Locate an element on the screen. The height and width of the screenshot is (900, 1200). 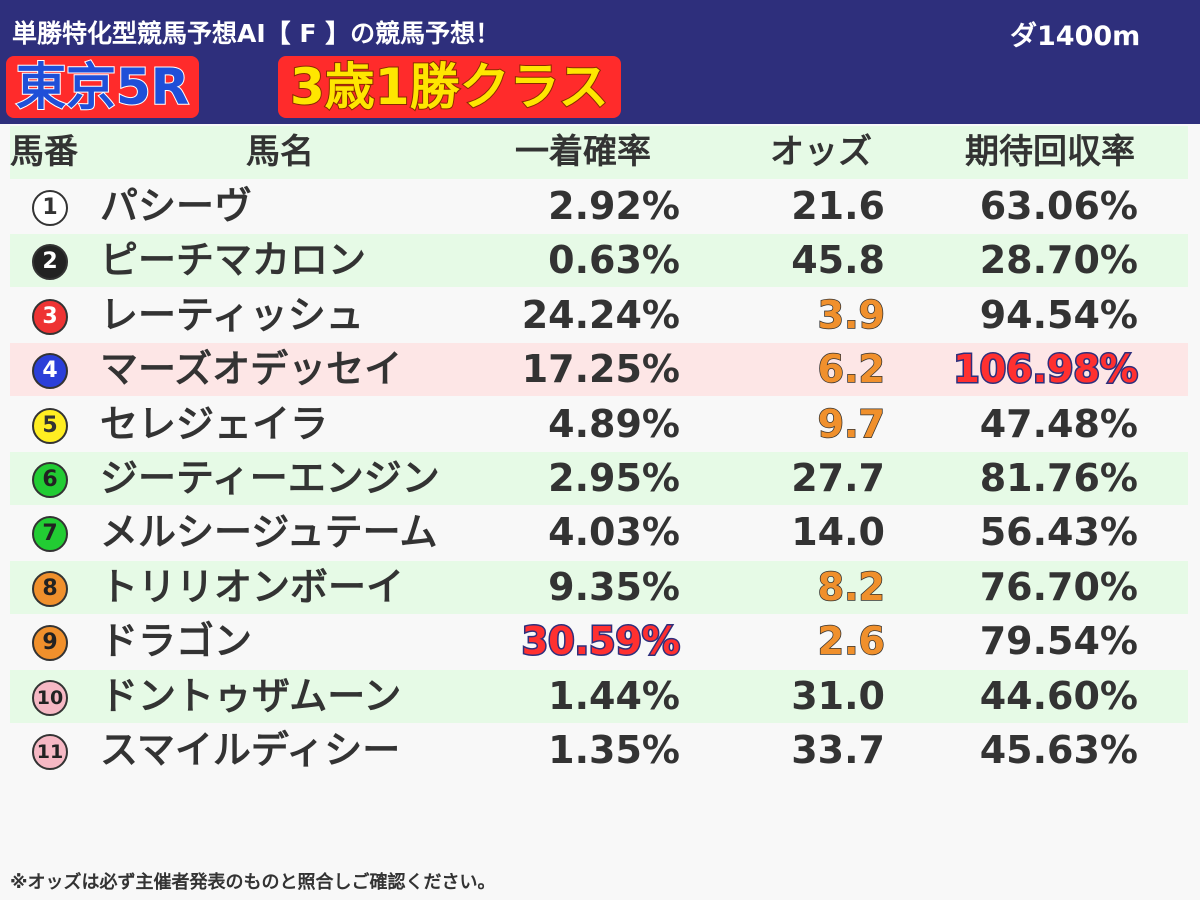
horse-name: トリリオンボーイ is located at coordinates (252, 587).